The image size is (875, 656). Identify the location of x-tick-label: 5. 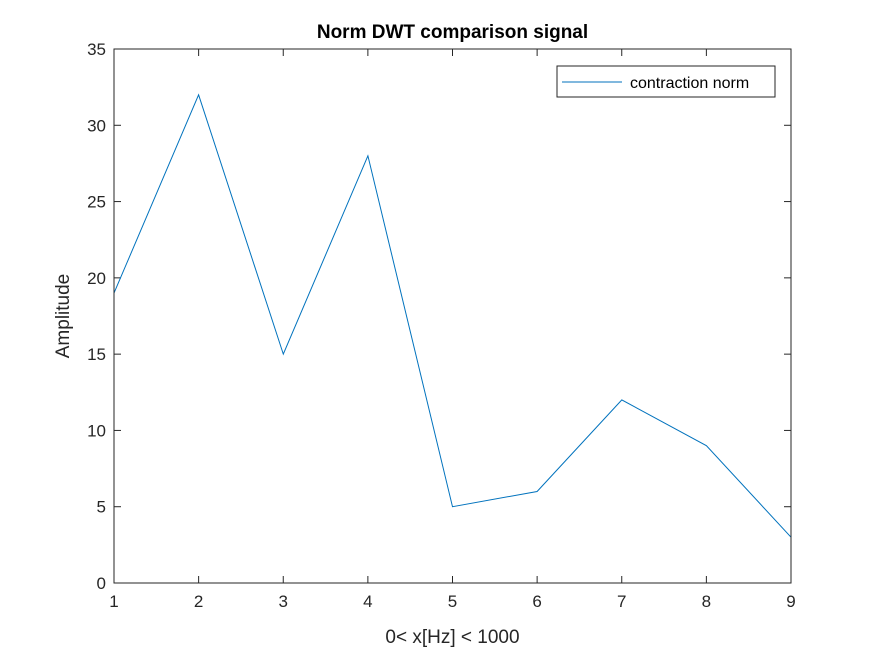
(452, 601).